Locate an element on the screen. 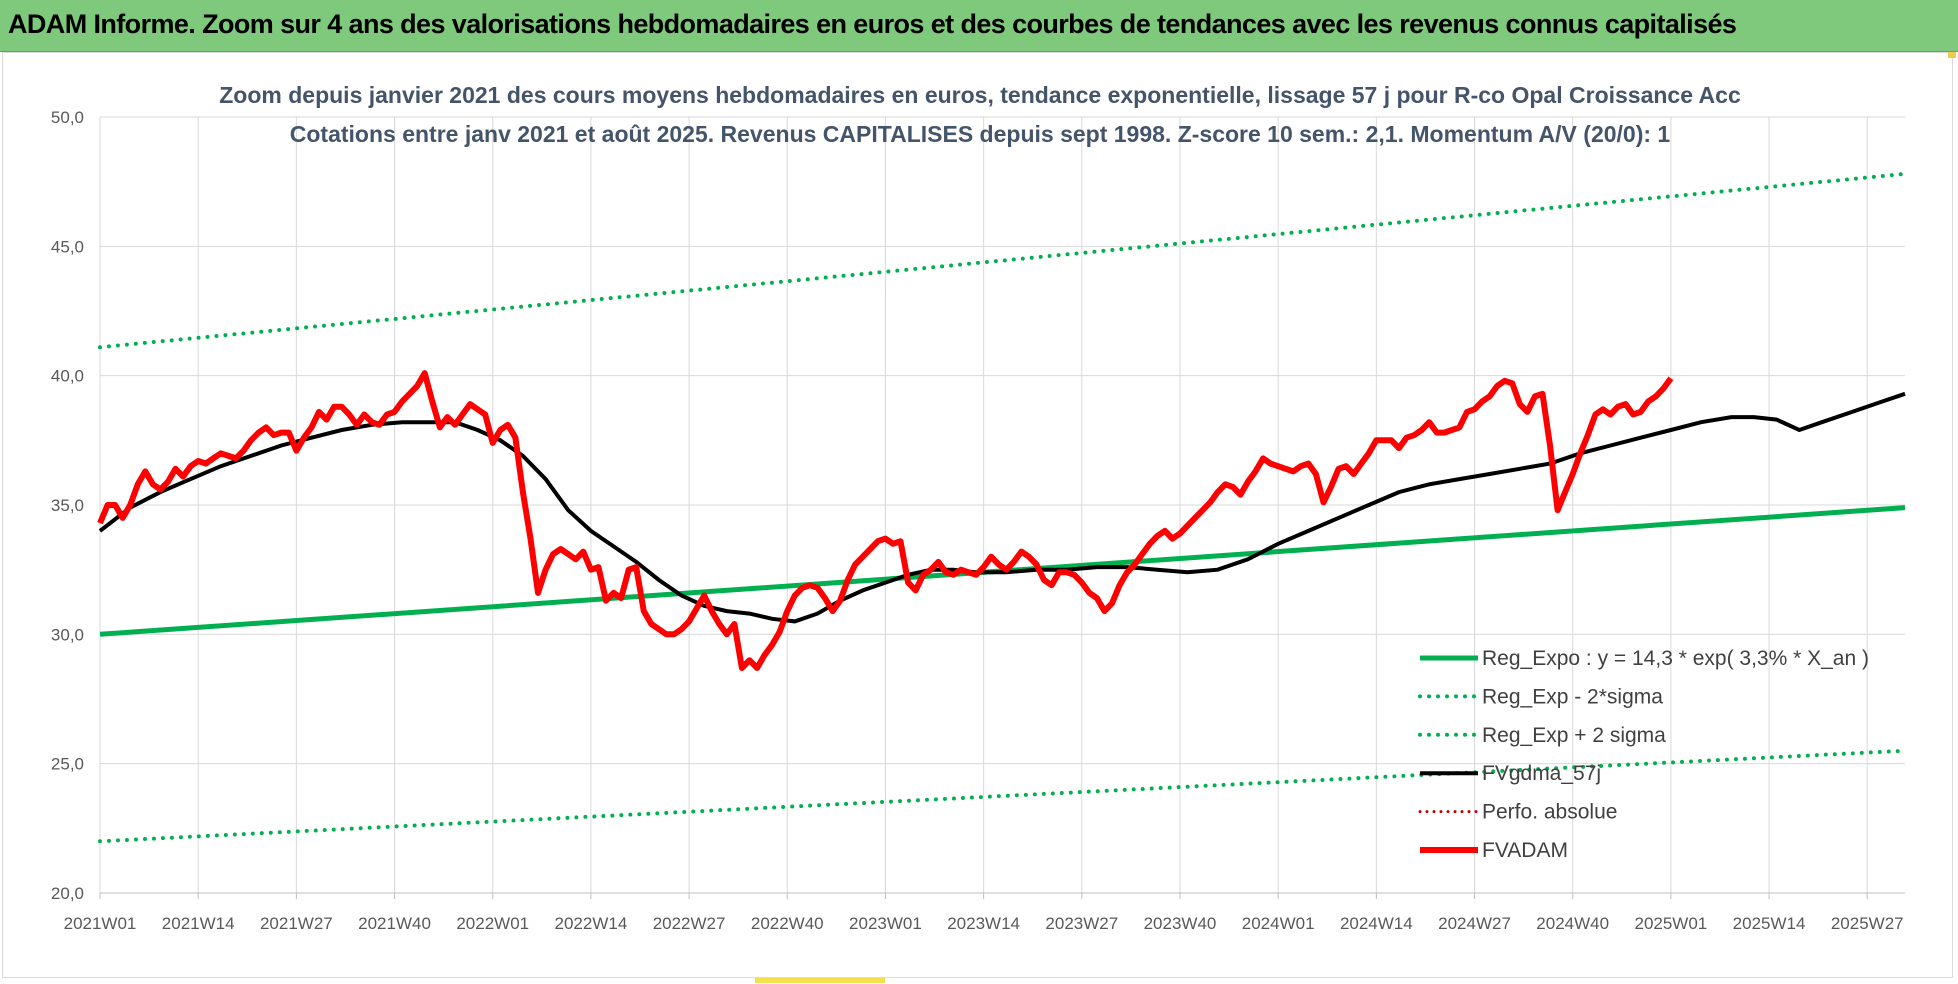  x-tick-label: 2023W14 is located at coordinates (983, 923).